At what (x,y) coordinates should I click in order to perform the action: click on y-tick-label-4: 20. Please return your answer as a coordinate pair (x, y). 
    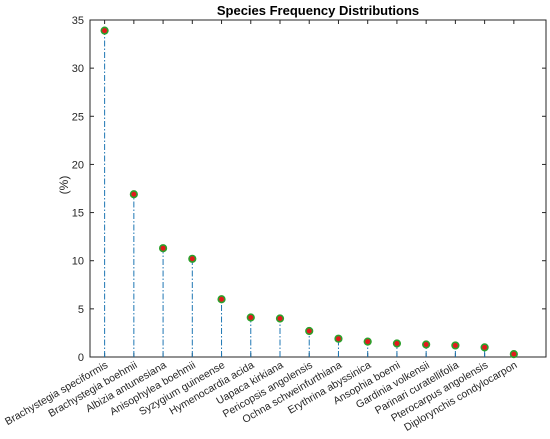
    Looking at the image, I should click on (78, 165).